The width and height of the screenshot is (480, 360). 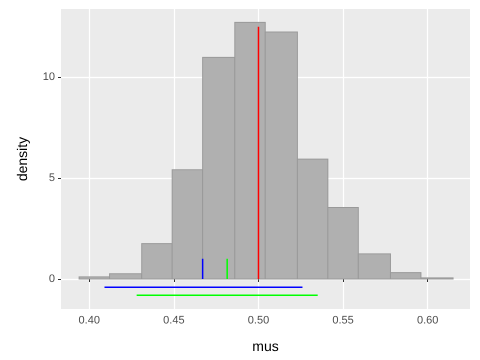 I want to click on y-tick-label: 0, so click(x=51, y=278).